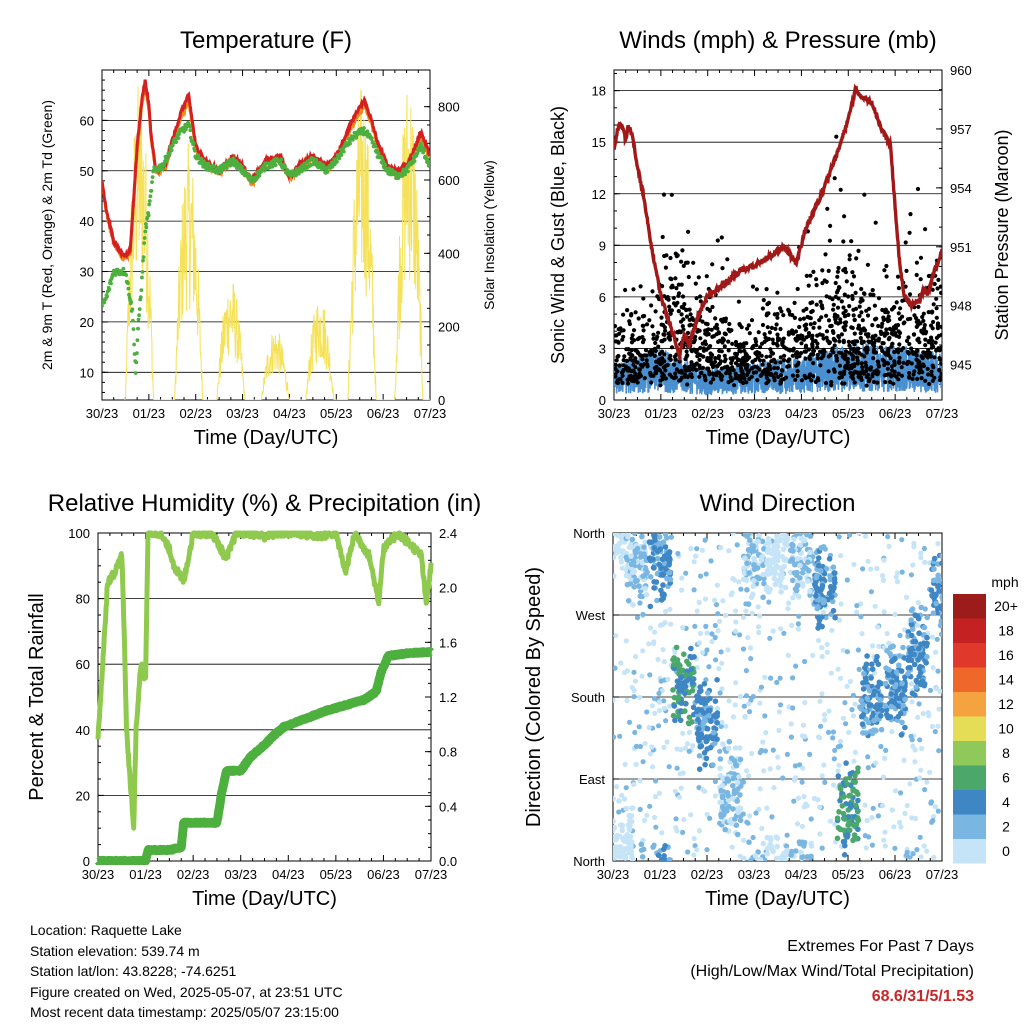  I want to click on legend-title: mph, so click(1004, 582).